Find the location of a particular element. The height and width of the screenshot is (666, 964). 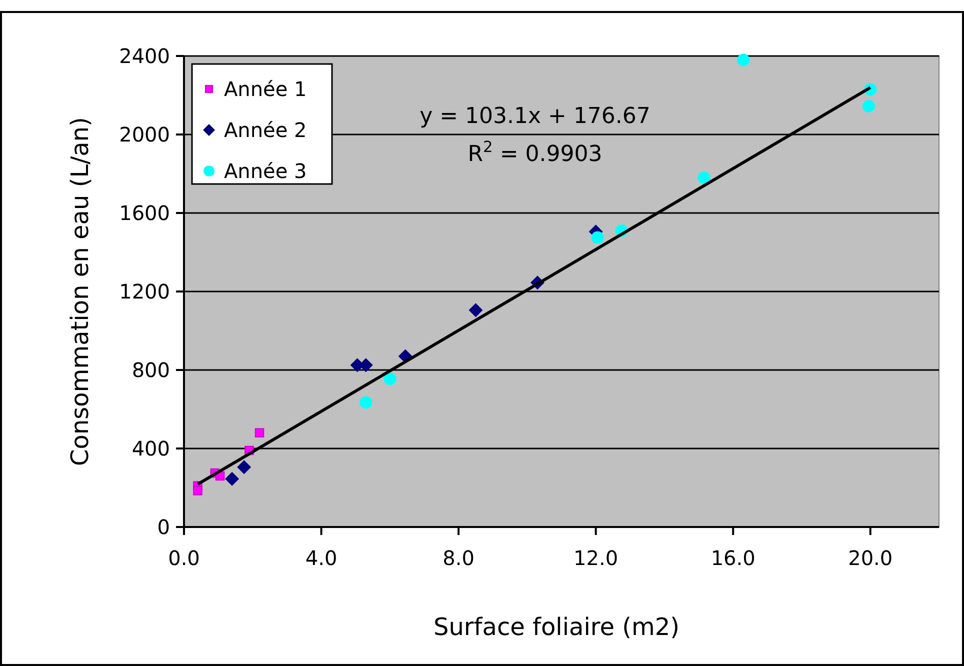

y-tick-label: 2400 is located at coordinates (144, 56).